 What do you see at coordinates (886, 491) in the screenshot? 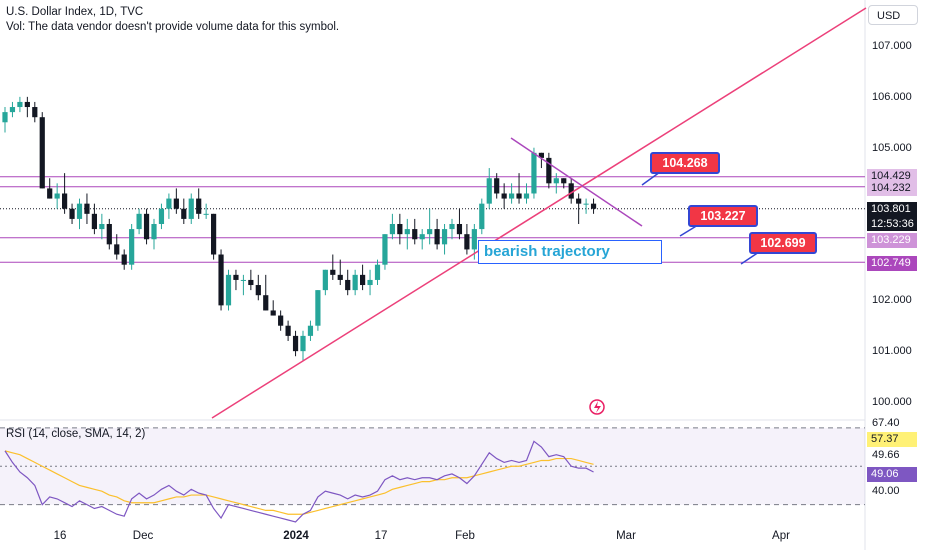
I see `rsi-tick: 40.00` at bounding box center [886, 491].